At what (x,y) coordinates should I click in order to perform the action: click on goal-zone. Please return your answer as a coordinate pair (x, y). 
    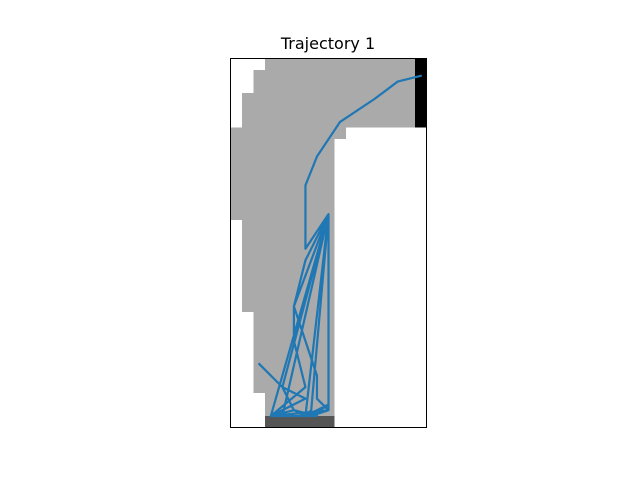
    Looking at the image, I should click on (420, 93).